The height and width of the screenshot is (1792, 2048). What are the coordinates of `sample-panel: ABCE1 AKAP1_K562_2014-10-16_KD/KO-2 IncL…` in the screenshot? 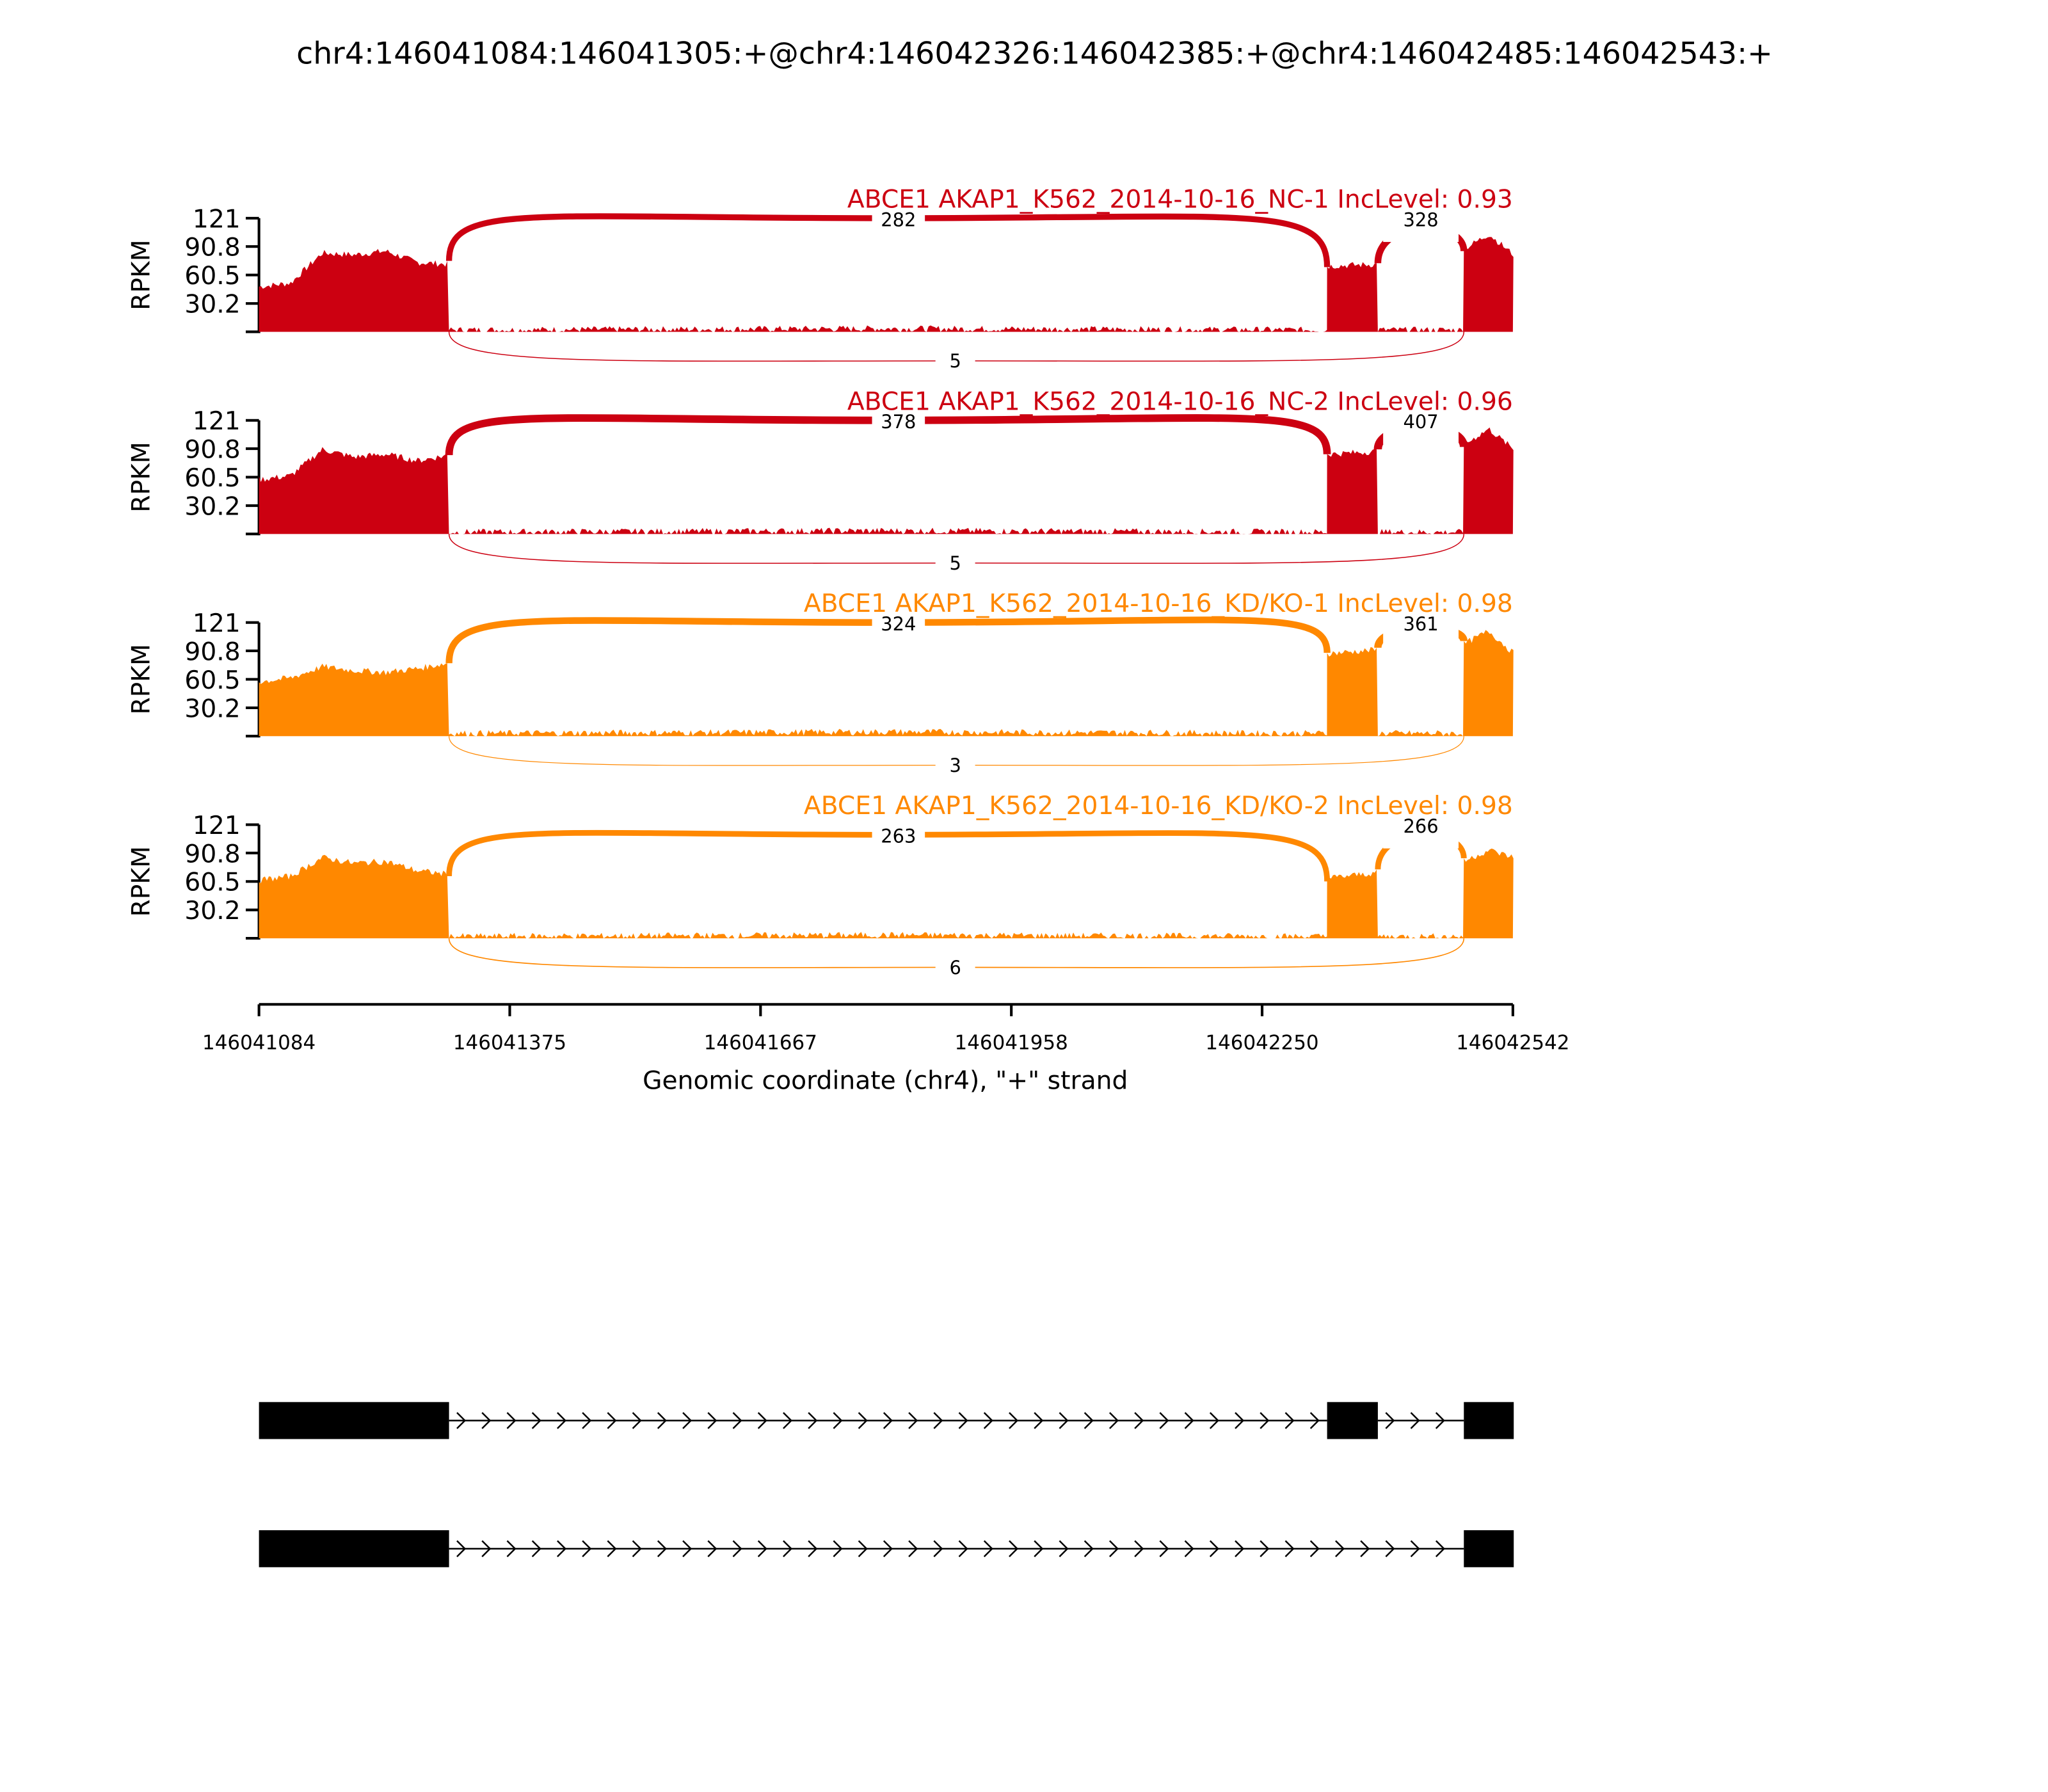 It's located at (820, 885).